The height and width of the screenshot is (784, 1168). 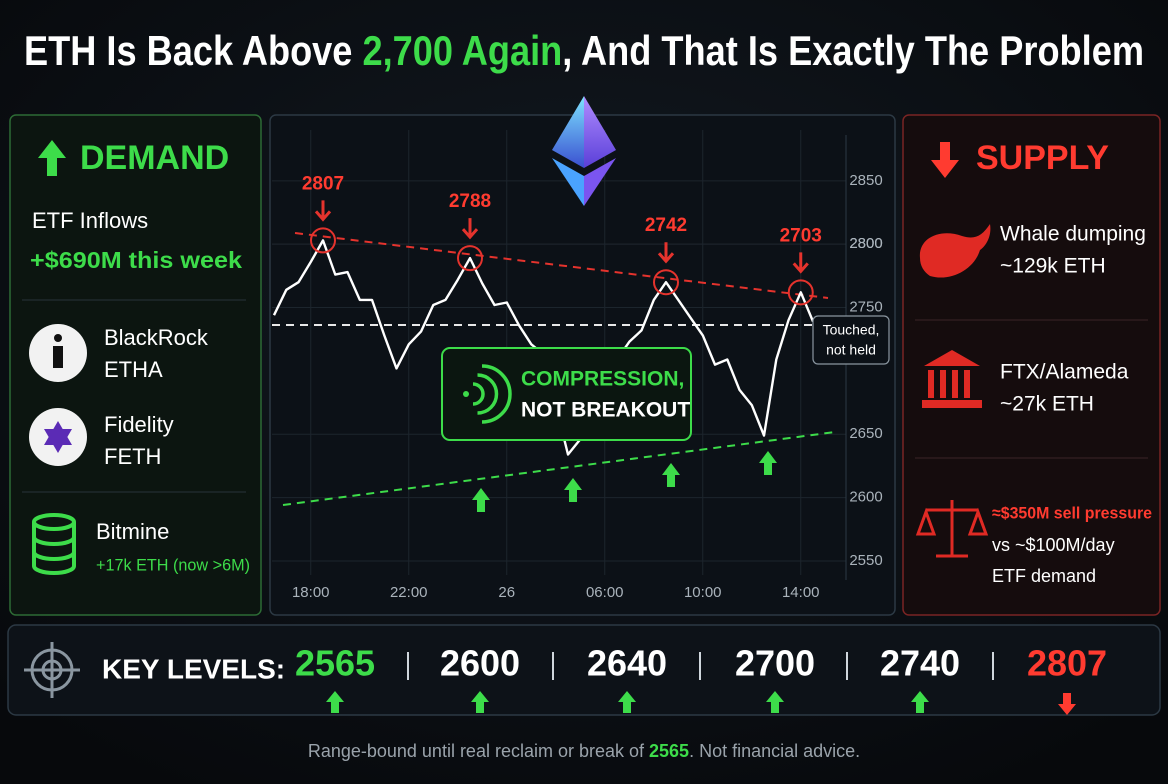 What do you see at coordinates (1067, 663) in the screenshot?
I see `level-value: 2807` at bounding box center [1067, 663].